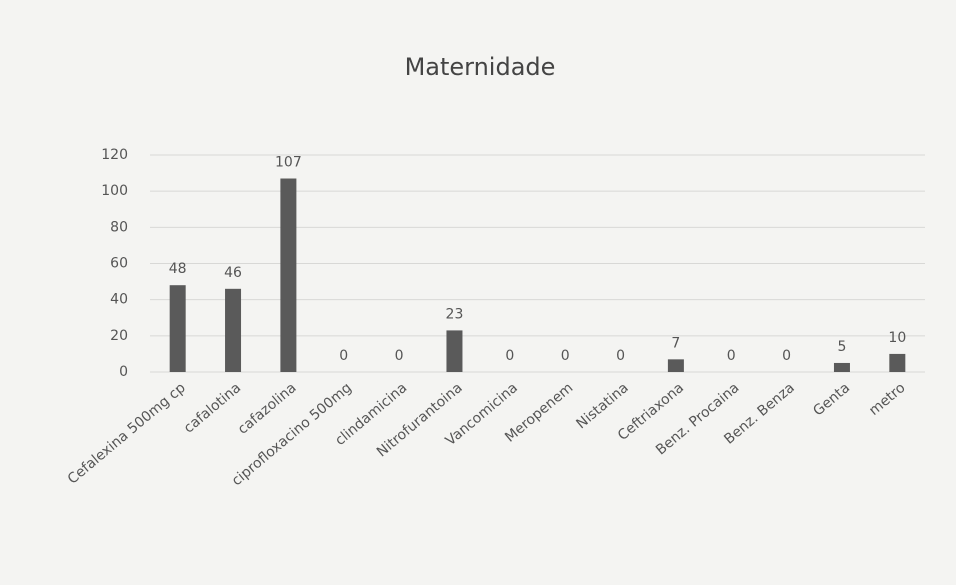 The image size is (956, 585). What do you see at coordinates (119, 227) in the screenshot?
I see `y-tick-label: 80` at bounding box center [119, 227].